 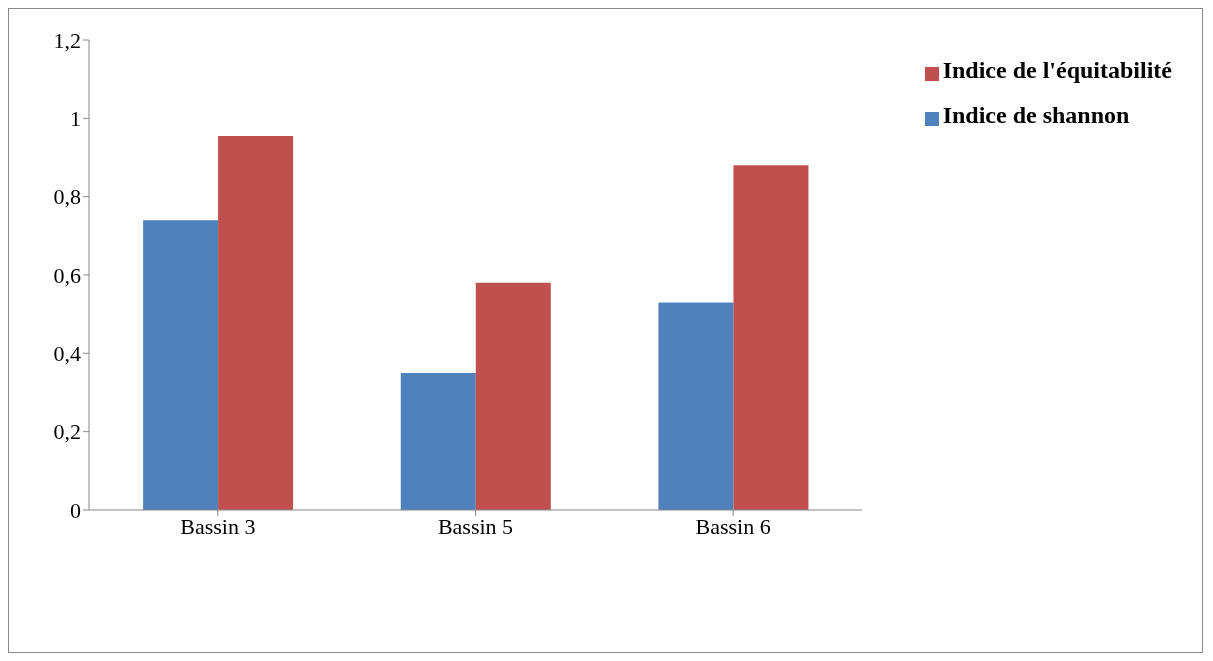 What do you see at coordinates (67, 40) in the screenshot?
I see `y-tick-label: 1,2` at bounding box center [67, 40].